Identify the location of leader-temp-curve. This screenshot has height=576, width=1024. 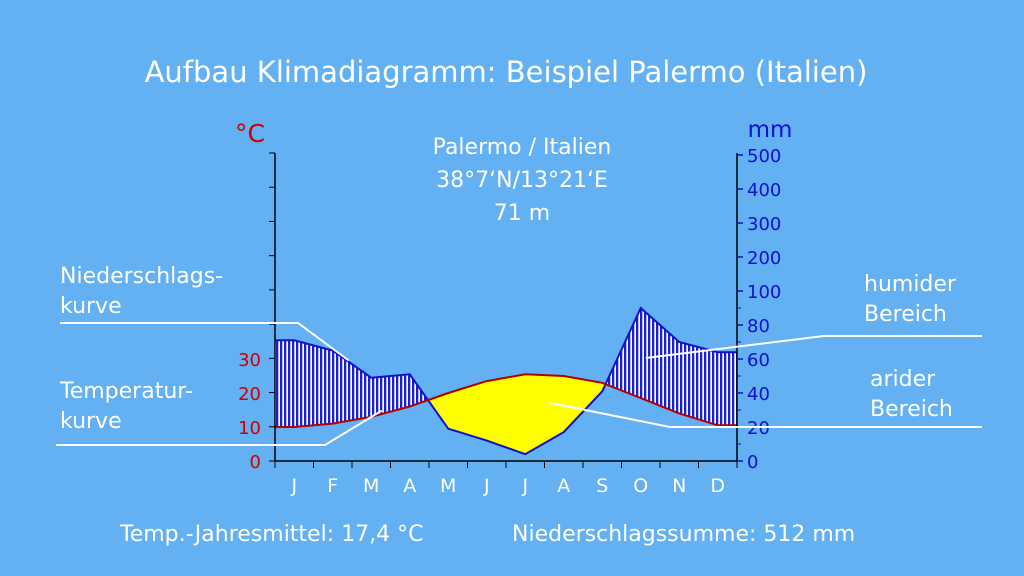
(219, 427).